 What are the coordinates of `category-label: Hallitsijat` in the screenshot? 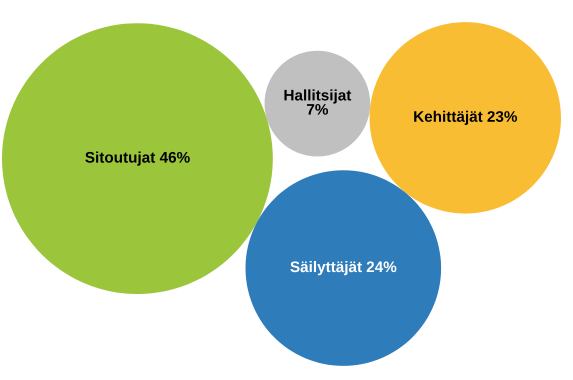 It's located at (318, 96).